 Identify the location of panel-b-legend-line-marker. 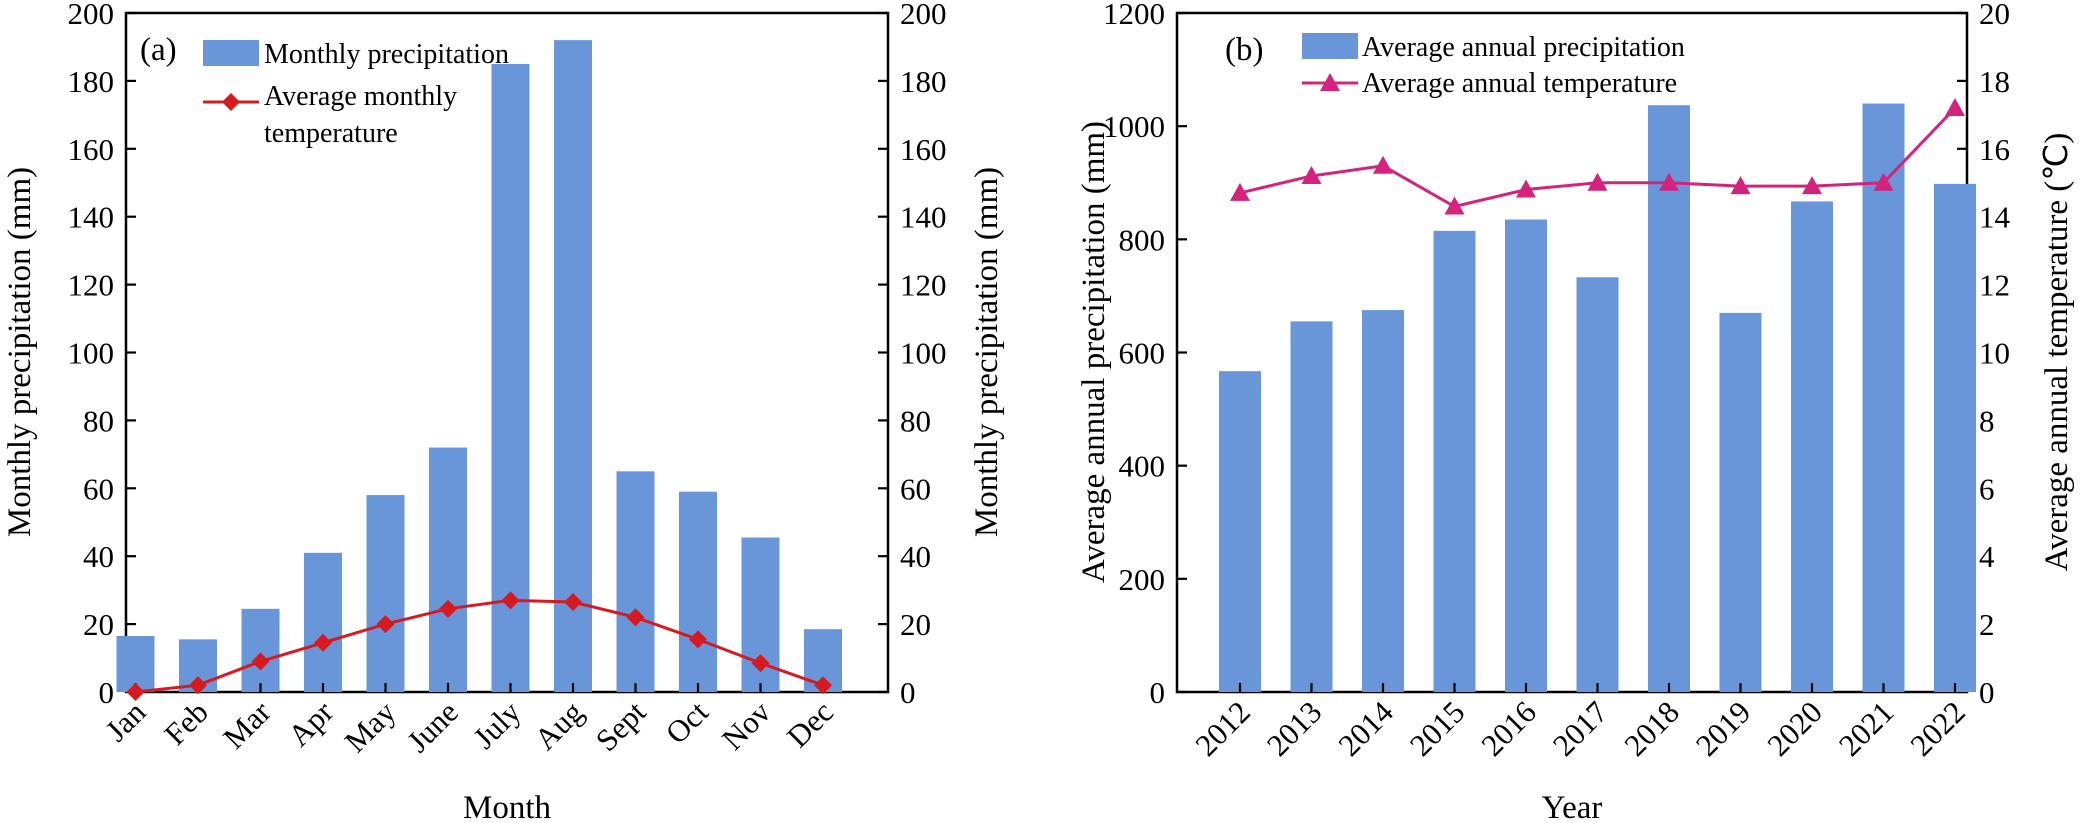
(1330, 82).